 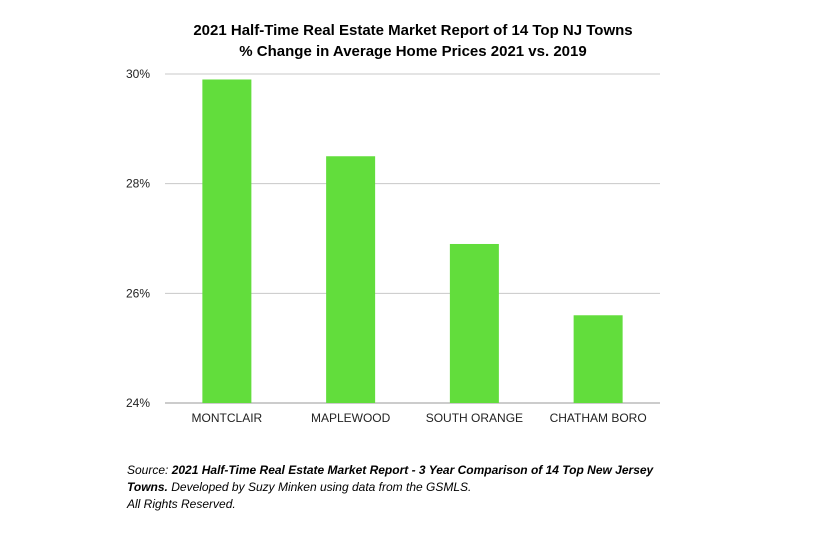 I want to click on y-tick-label: 24%, so click(x=138, y=403).